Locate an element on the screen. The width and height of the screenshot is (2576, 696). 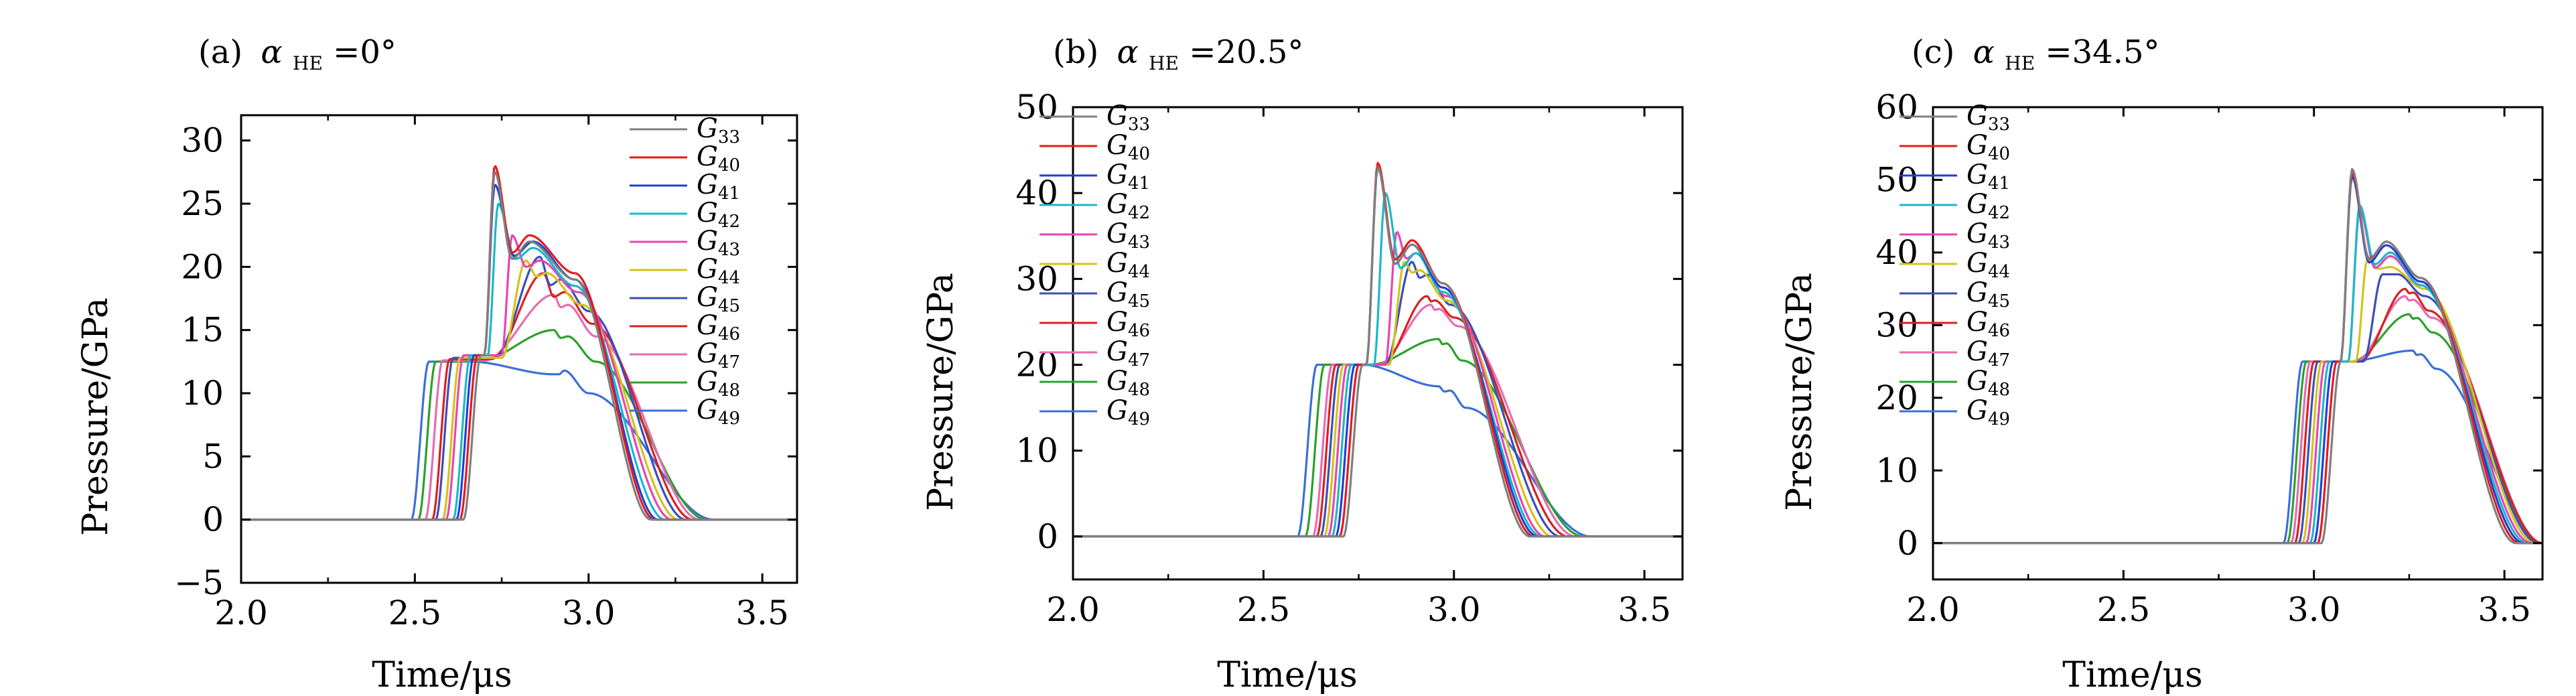
series-line-G42 is located at coordinates (2238, 374).